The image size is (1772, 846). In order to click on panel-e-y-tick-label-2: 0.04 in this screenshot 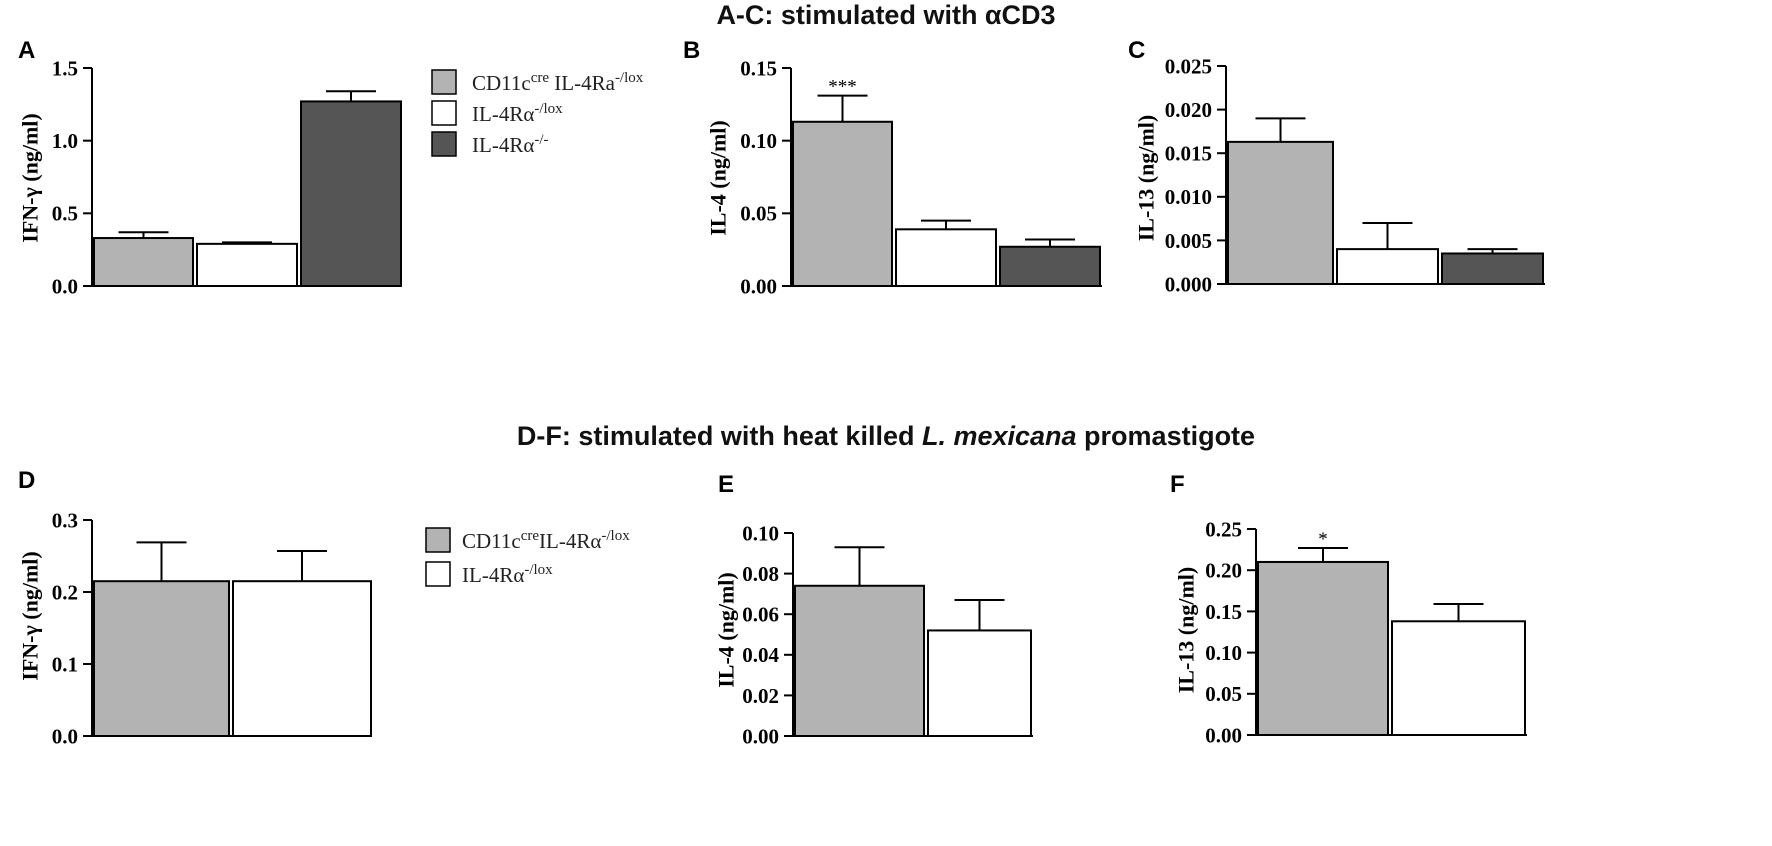, I will do `click(760, 655)`.